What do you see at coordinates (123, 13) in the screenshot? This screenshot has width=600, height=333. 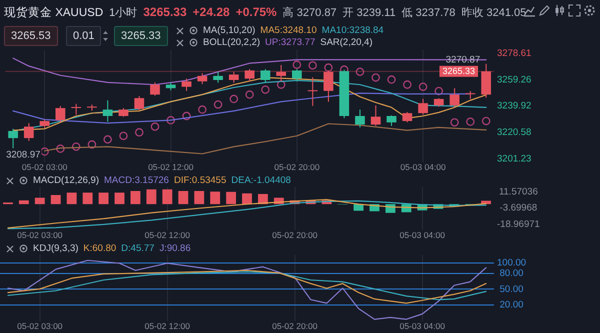 I see `chart-subtitle: 1小时` at bounding box center [123, 13].